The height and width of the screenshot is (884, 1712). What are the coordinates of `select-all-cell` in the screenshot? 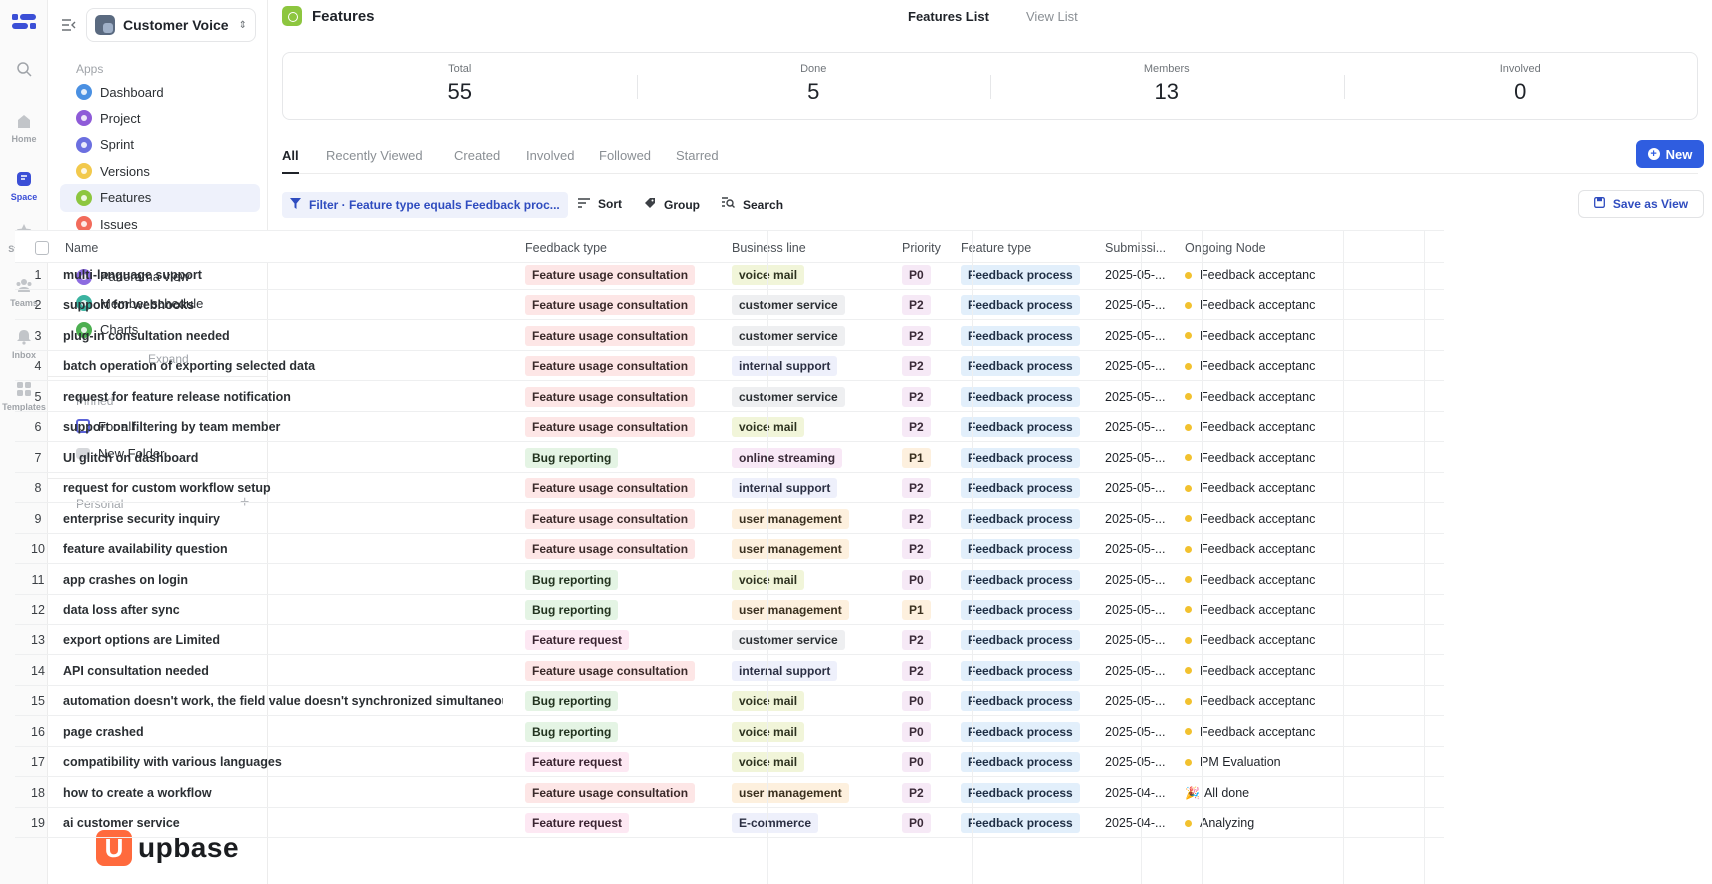 It's located at (42, 247).